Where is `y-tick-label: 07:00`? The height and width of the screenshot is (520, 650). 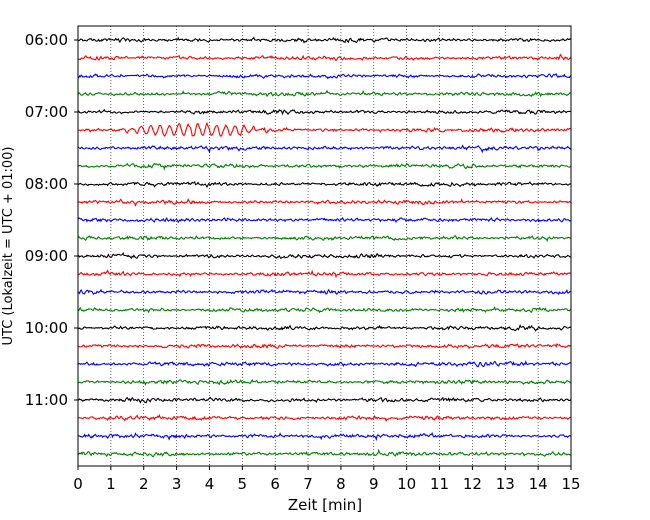 y-tick-label: 07:00 is located at coordinates (46, 112).